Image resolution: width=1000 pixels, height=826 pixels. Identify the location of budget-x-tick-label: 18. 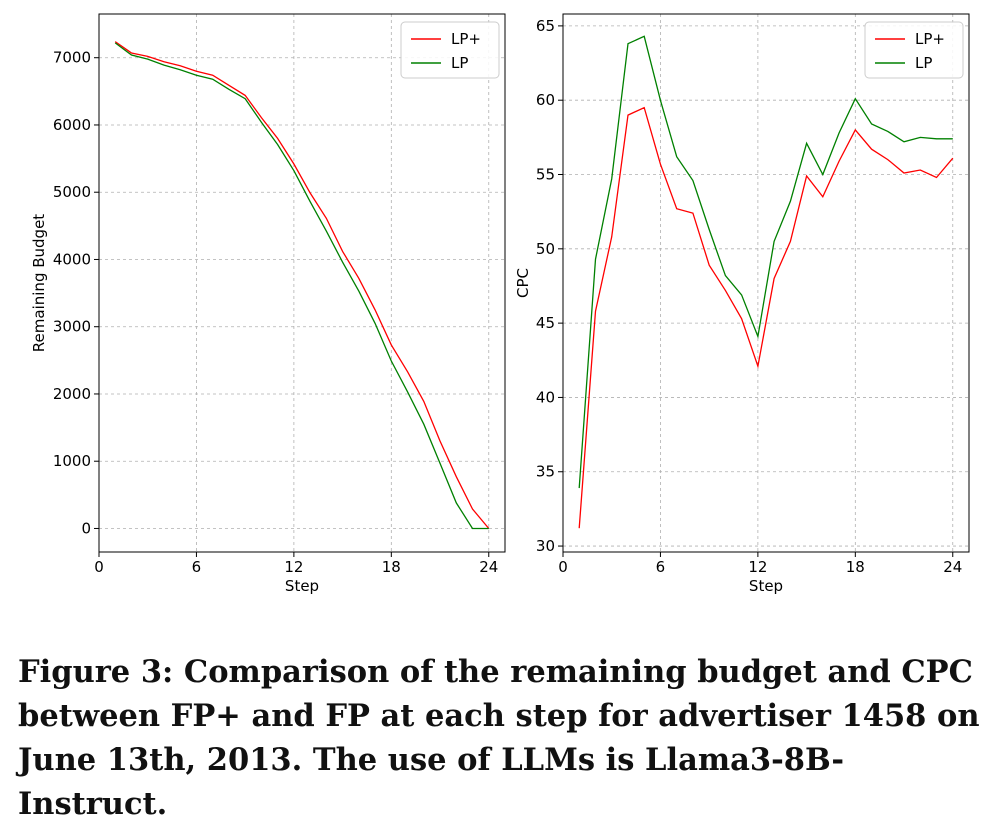
(391, 567).